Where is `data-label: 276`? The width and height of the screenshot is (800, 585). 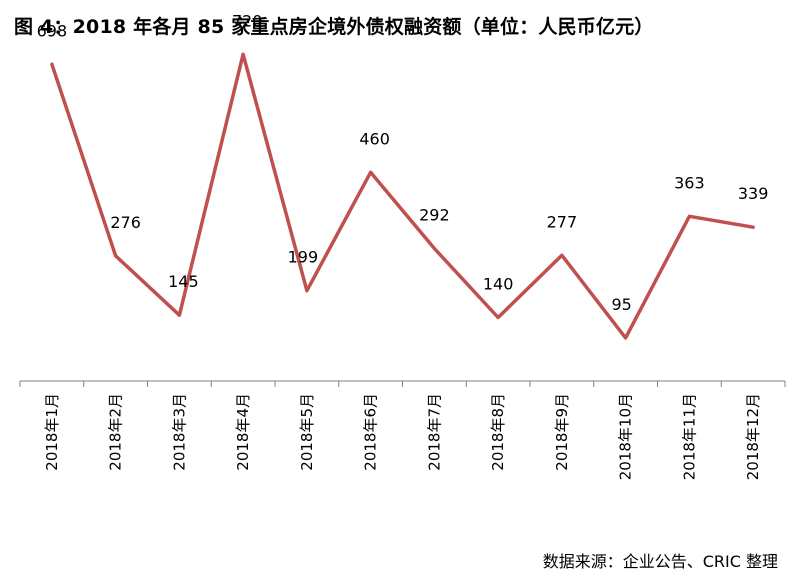 data-label: 276 is located at coordinates (125, 222).